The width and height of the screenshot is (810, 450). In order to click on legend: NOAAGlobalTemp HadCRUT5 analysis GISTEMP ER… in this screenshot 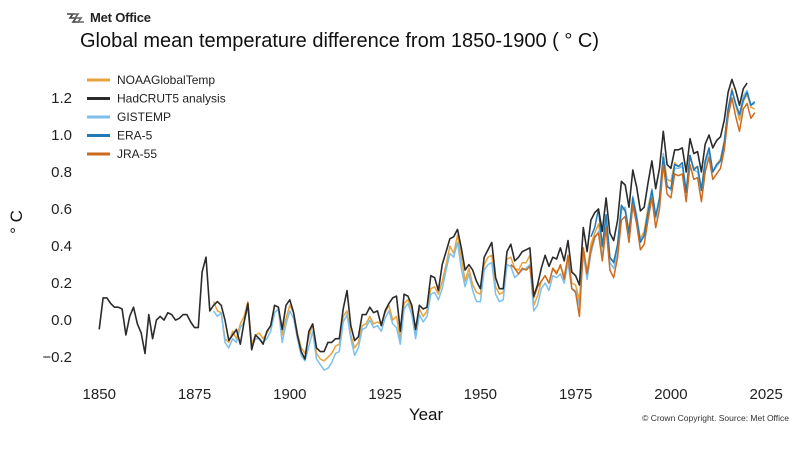, I will do `click(156, 117)`.